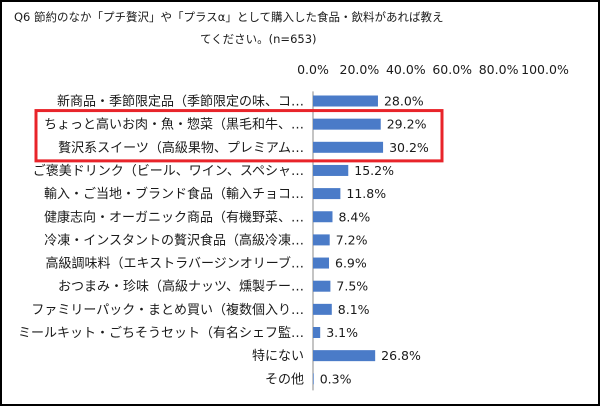 The image size is (600, 406). Describe the element at coordinates (401, 355) in the screenshot. I see `data-label: 26.8%` at that location.